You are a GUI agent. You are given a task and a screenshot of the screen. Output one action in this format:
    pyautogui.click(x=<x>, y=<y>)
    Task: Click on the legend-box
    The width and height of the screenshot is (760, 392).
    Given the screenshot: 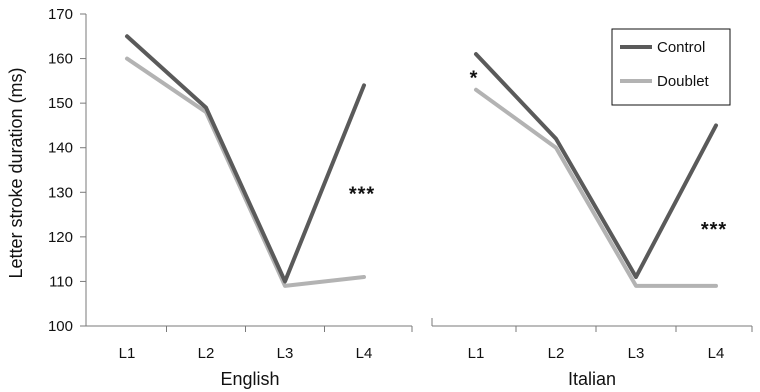 What is the action you would take?
    pyautogui.click(x=671, y=67)
    